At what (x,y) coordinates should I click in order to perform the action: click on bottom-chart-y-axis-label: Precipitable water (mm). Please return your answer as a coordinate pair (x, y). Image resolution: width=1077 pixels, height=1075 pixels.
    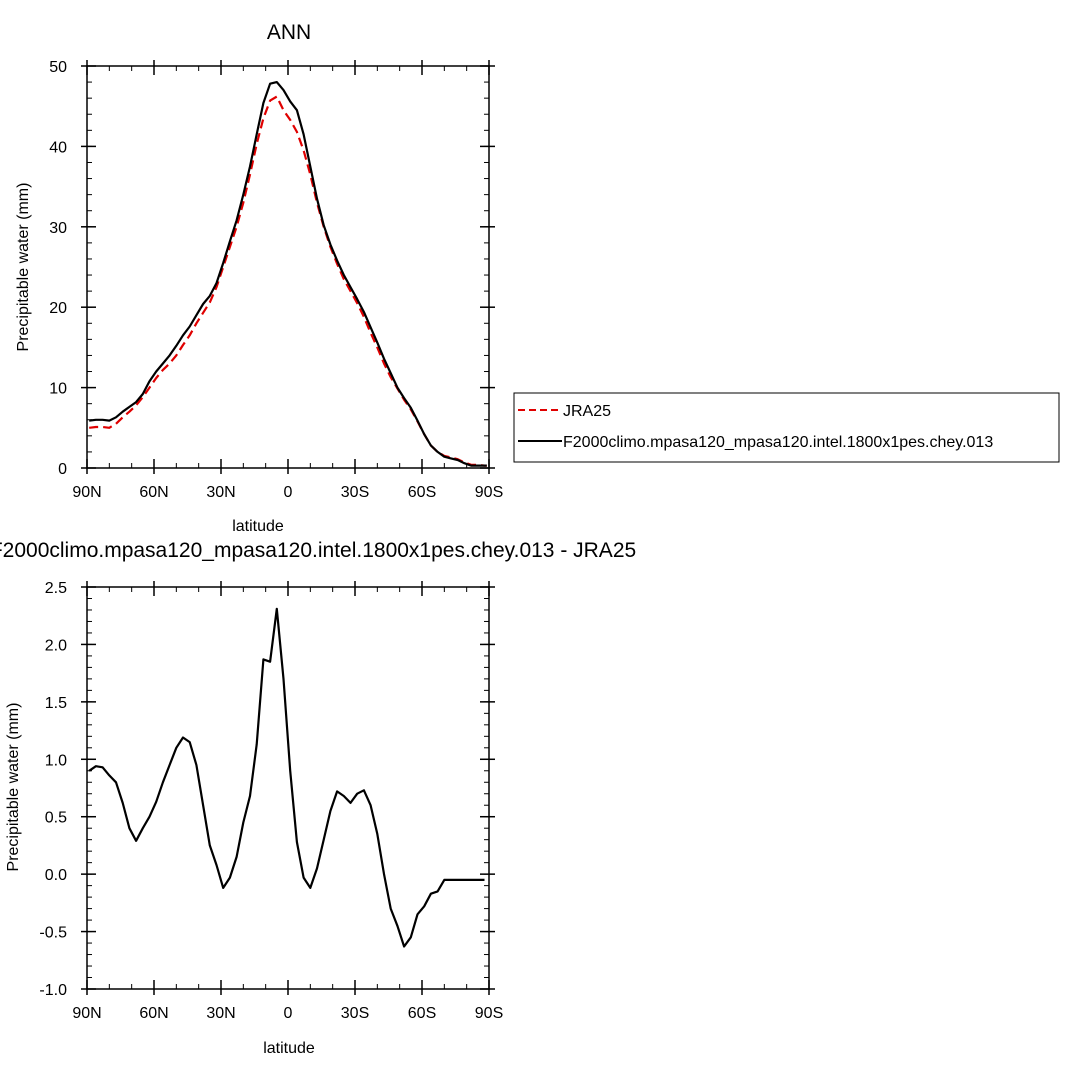
    Looking at the image, I should click on (13, 787).